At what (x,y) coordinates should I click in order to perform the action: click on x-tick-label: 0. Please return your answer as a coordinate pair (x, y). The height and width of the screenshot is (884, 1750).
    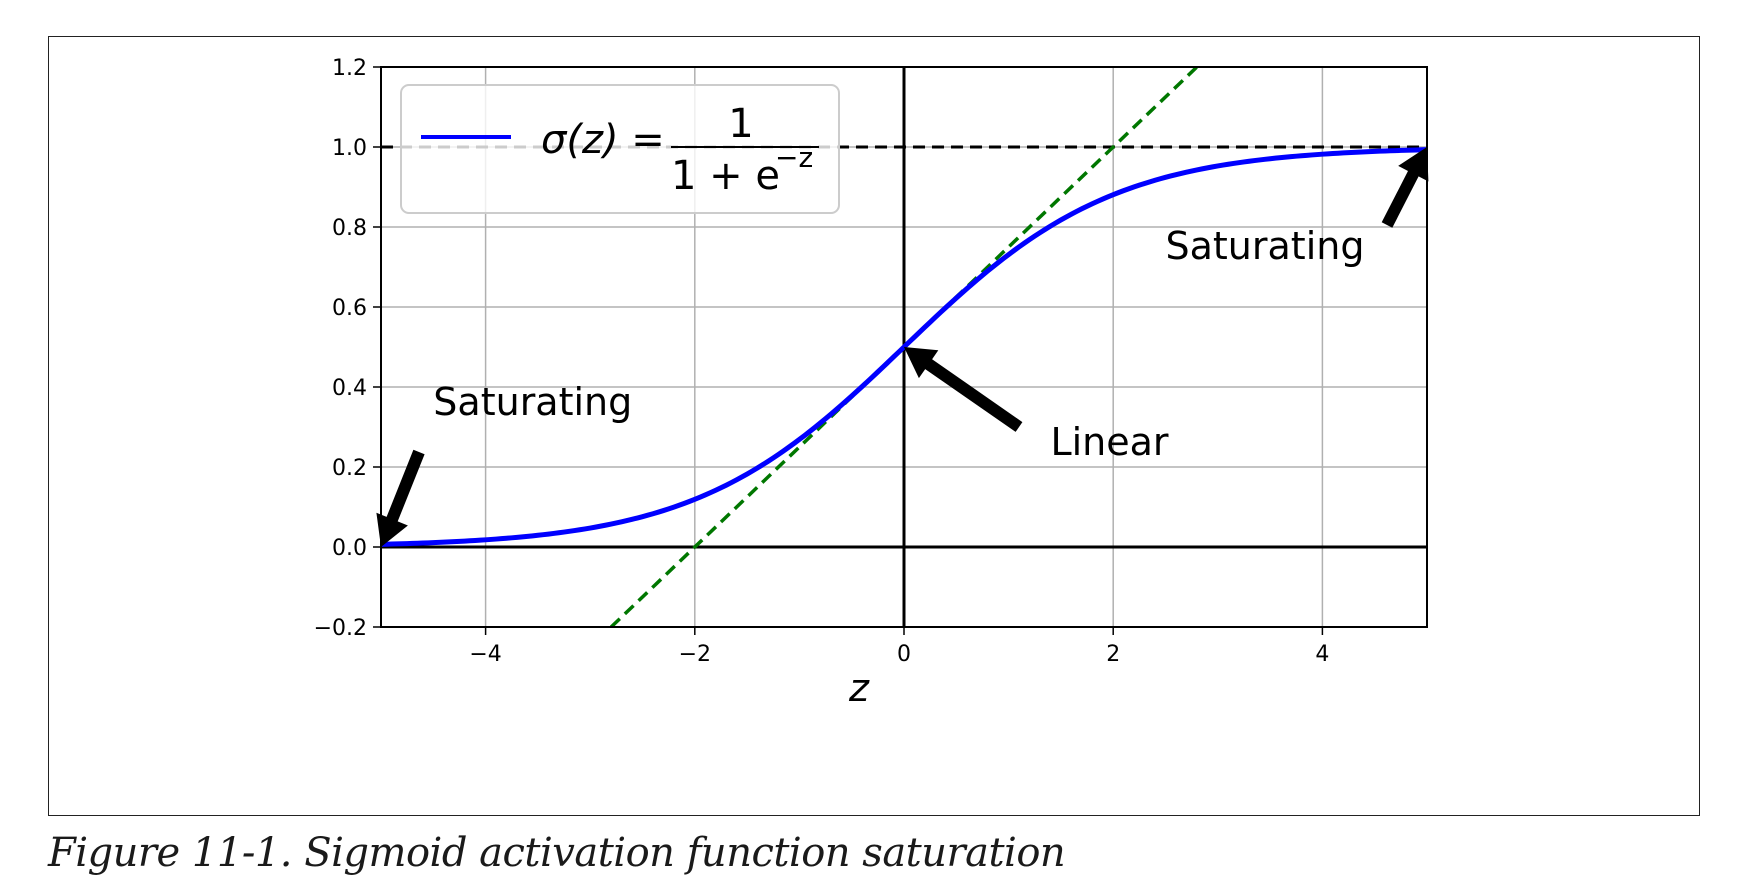
    Looking at the image, I should click on (904, 654).